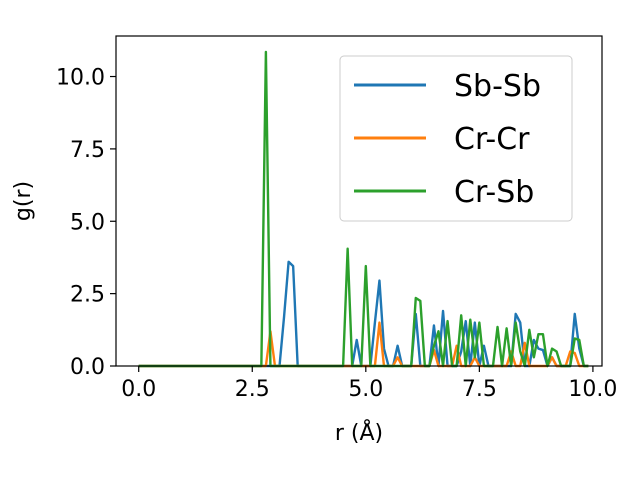  I want to click on x-axis-label: r (Å), so click(359, 432).